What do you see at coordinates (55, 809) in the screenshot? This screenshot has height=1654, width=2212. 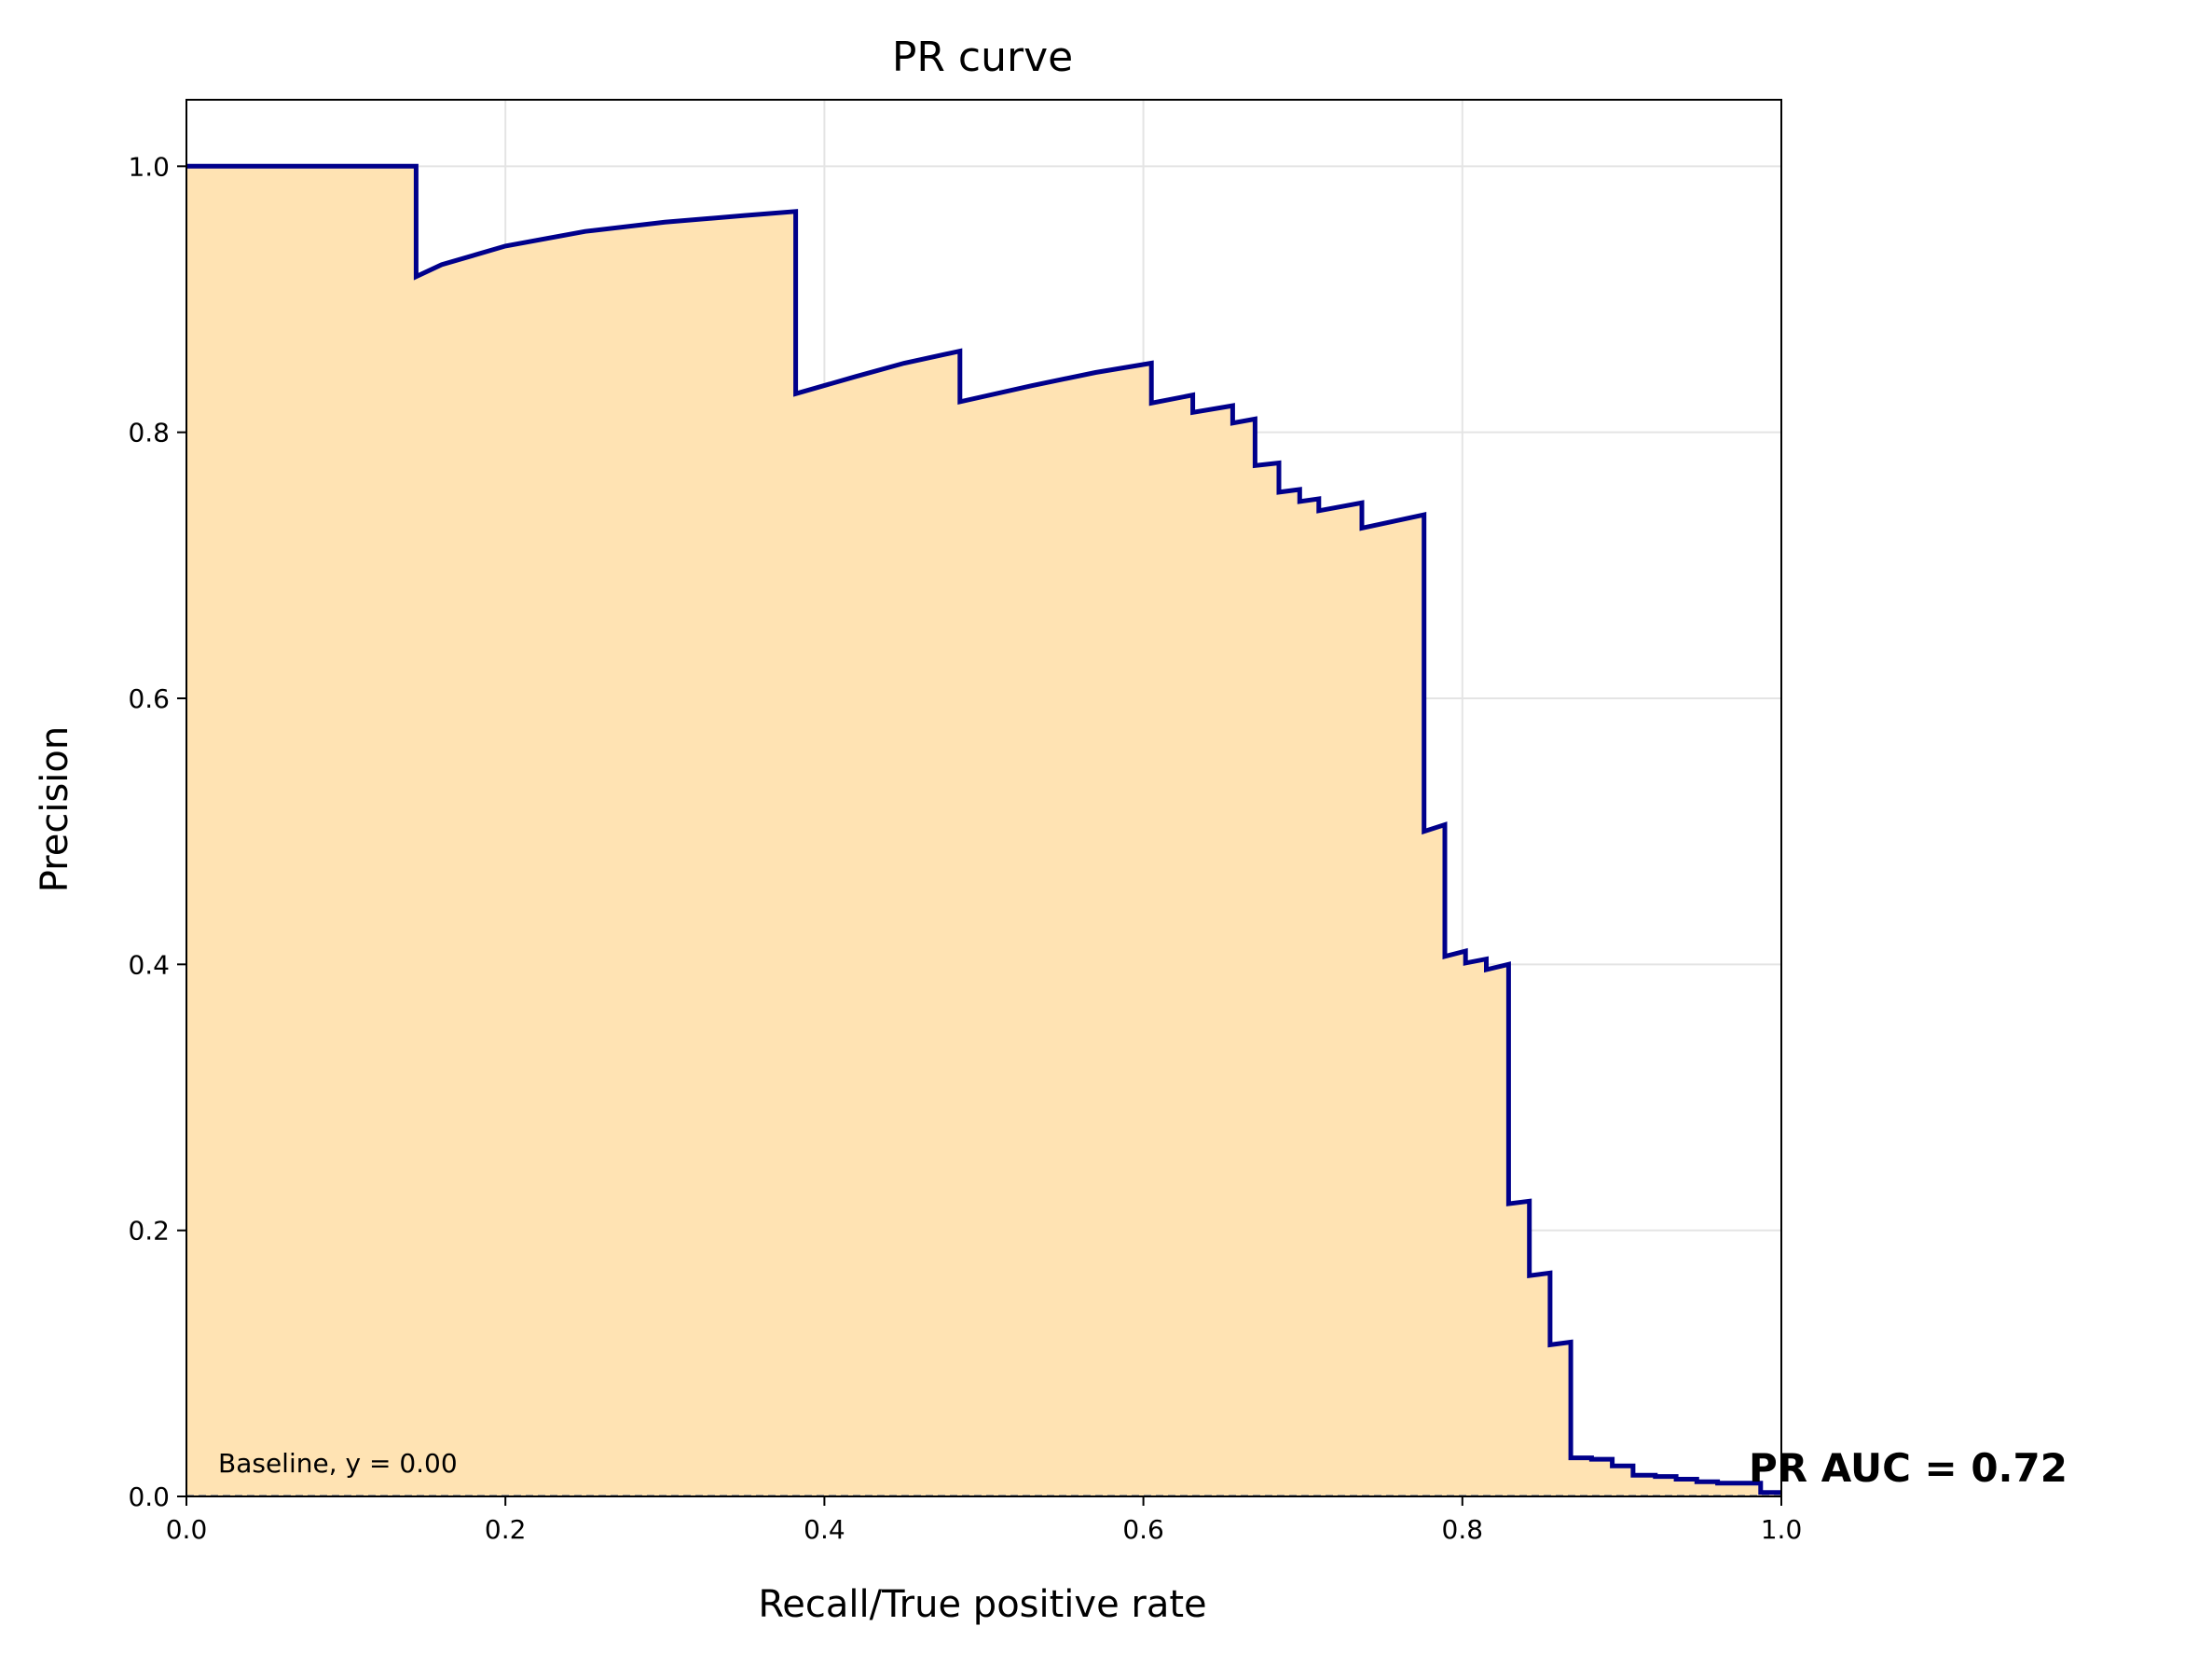 I see `y-axis-label: Precision` at bounding box center [55, 809].